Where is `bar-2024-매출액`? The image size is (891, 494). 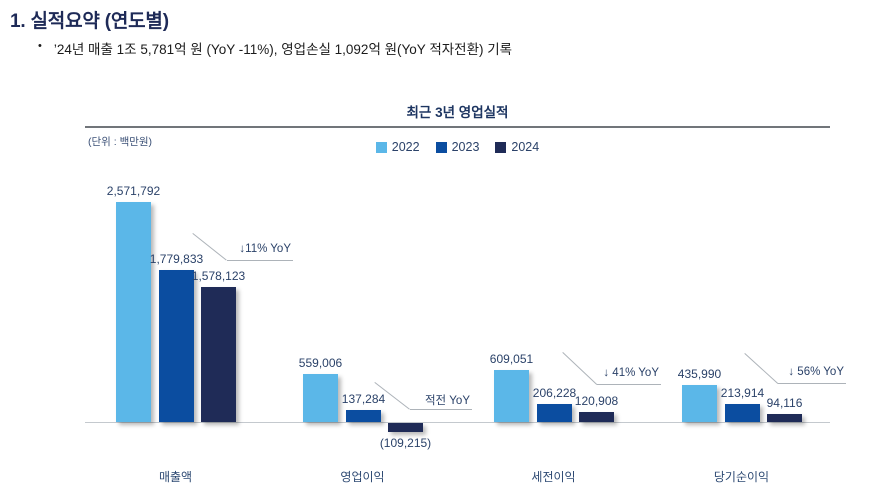 bar-2024-매출액 is located at coordinates (218, 354).